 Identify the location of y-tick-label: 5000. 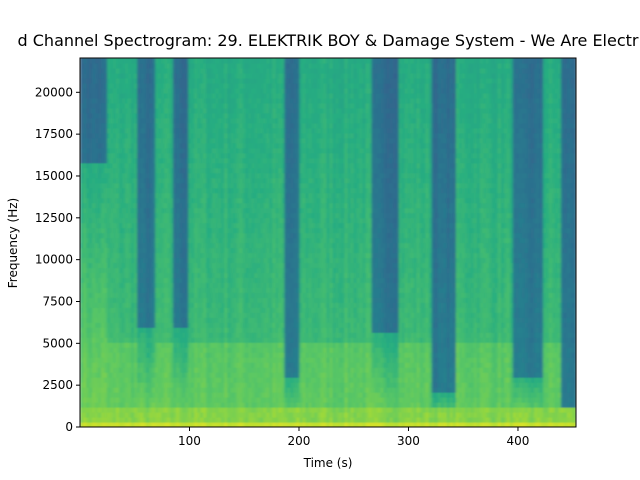
(57, 343).